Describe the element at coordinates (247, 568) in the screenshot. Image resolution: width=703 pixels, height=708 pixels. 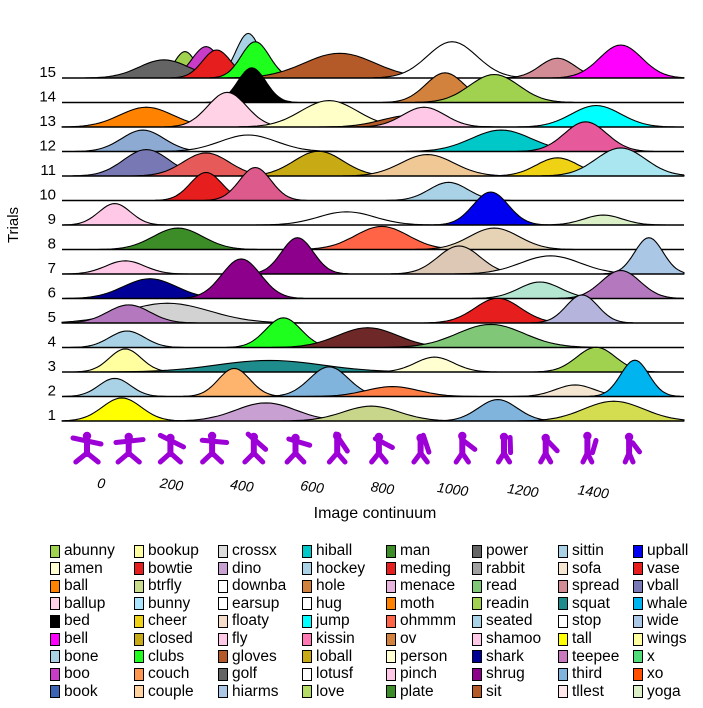
I see `legend-label: dino` at that location.